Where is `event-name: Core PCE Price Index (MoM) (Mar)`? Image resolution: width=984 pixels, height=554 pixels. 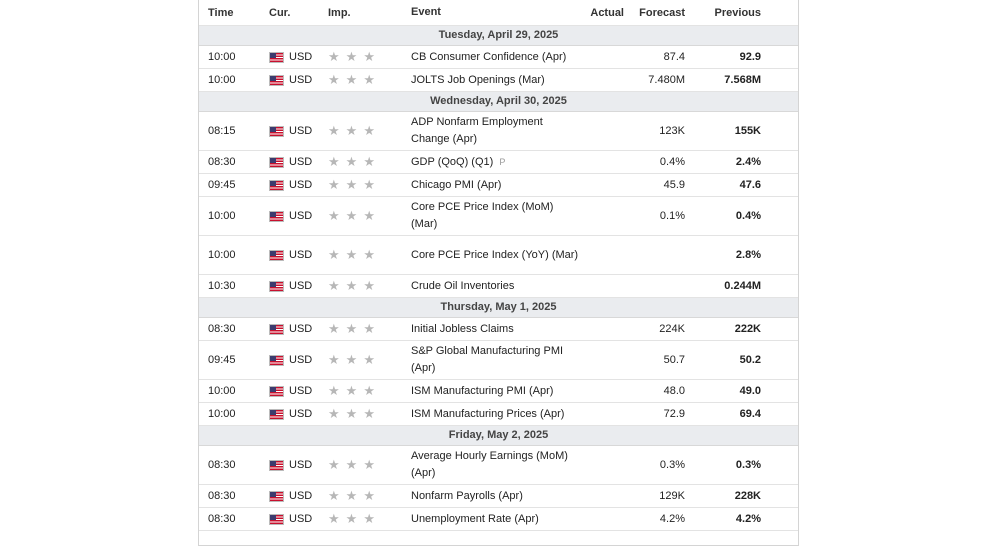
event-name: Core PCE Price Index (MoM) (Mar) is located at coordinates (496, 216).